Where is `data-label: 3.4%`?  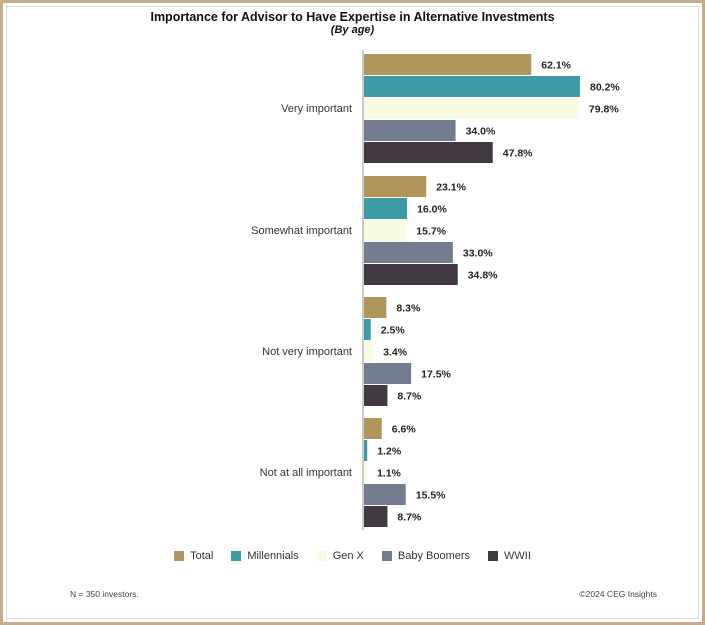
data-label: 3.4% is located at coordinates (395, 353).